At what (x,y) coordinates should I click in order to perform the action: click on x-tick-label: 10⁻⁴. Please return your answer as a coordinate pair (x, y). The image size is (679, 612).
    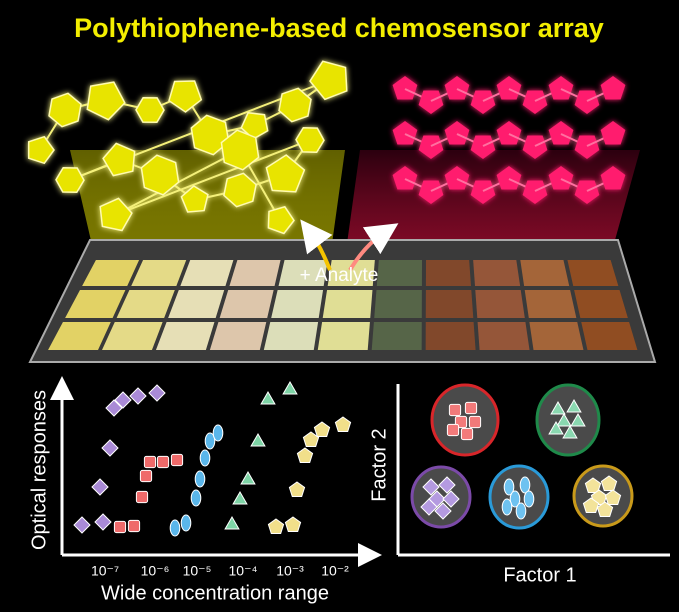
    Looking at the image, I should click on (243, 571).